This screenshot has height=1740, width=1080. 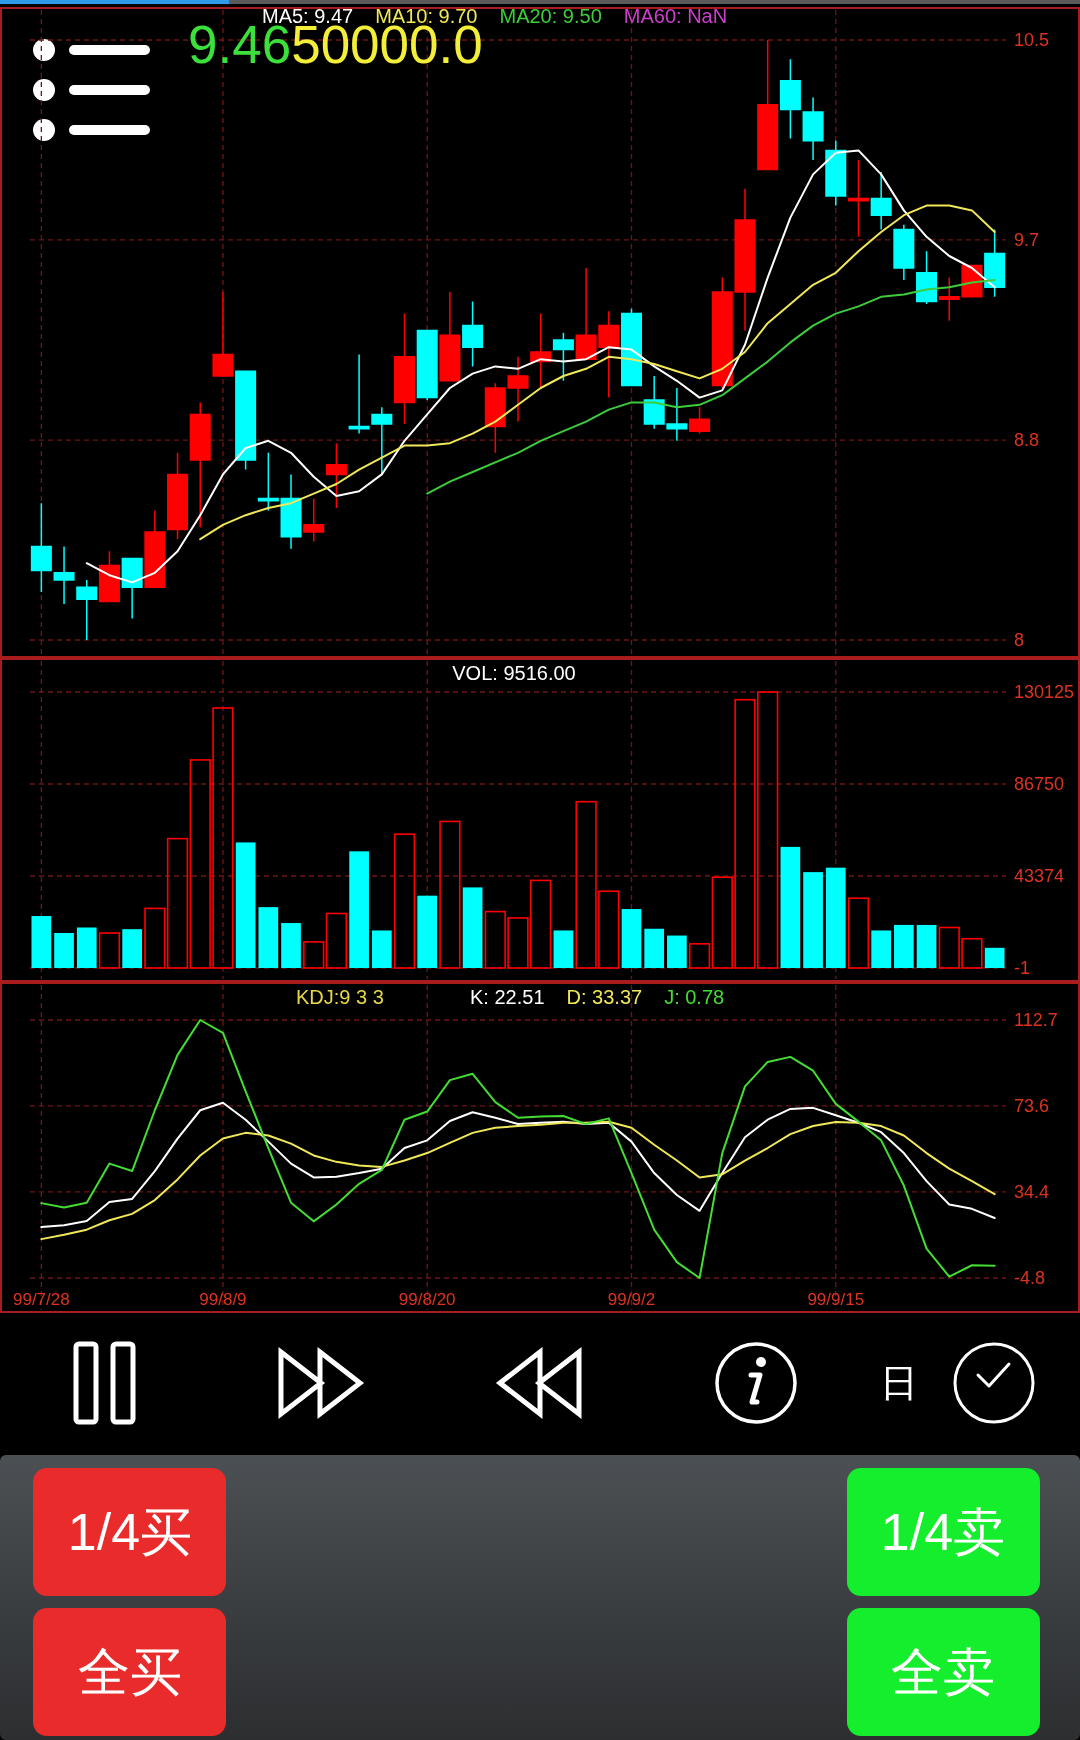 What do you see at coordinates (1027, 239) in the screenshot?
I see `y-tick-label: 9.7` at bounding box center [1027, 239].